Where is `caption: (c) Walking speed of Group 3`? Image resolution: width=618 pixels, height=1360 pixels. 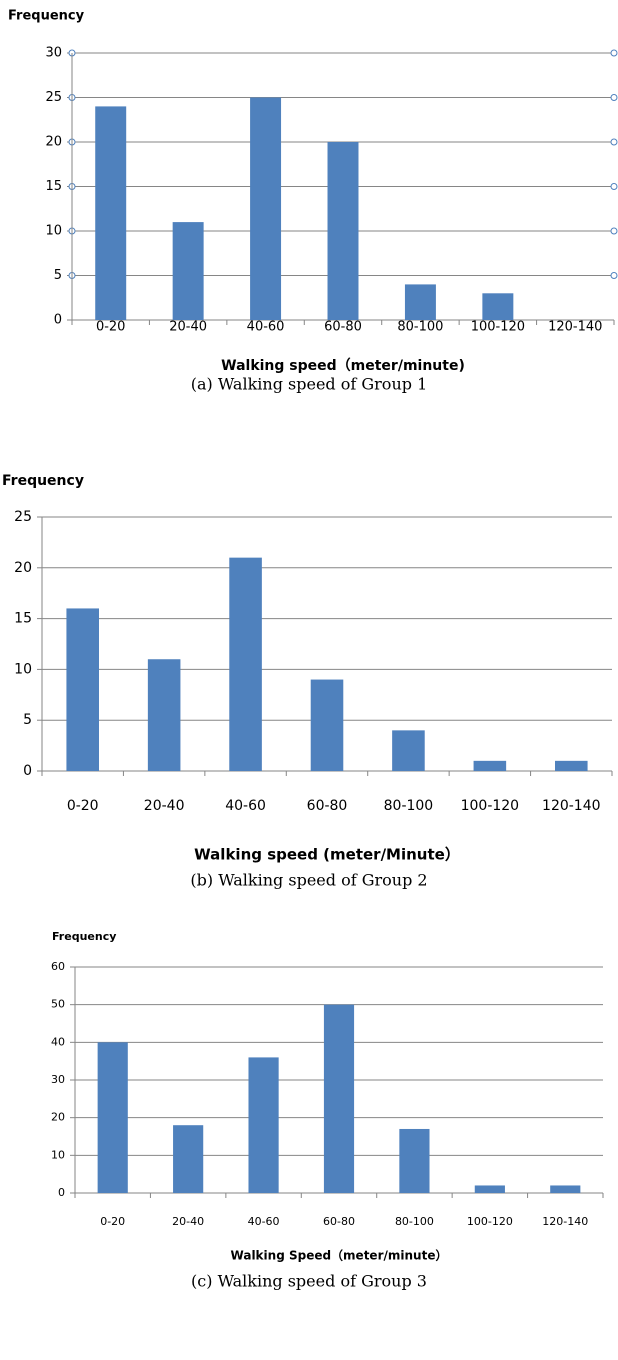 caption: (c) Walking speed of Group 3 is located at coordinates (309, 1281).